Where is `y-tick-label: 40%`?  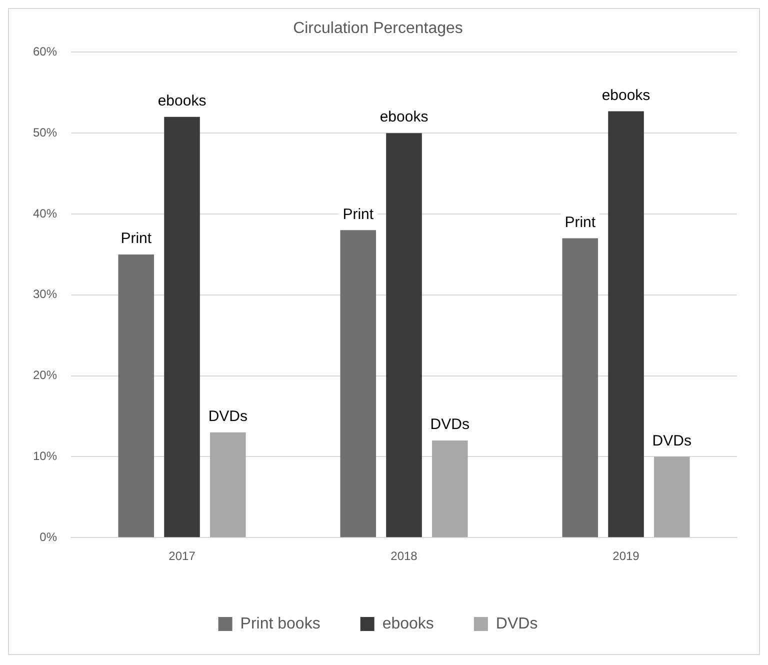
y-tick-label: 40% is located at coordinates (45, 213).